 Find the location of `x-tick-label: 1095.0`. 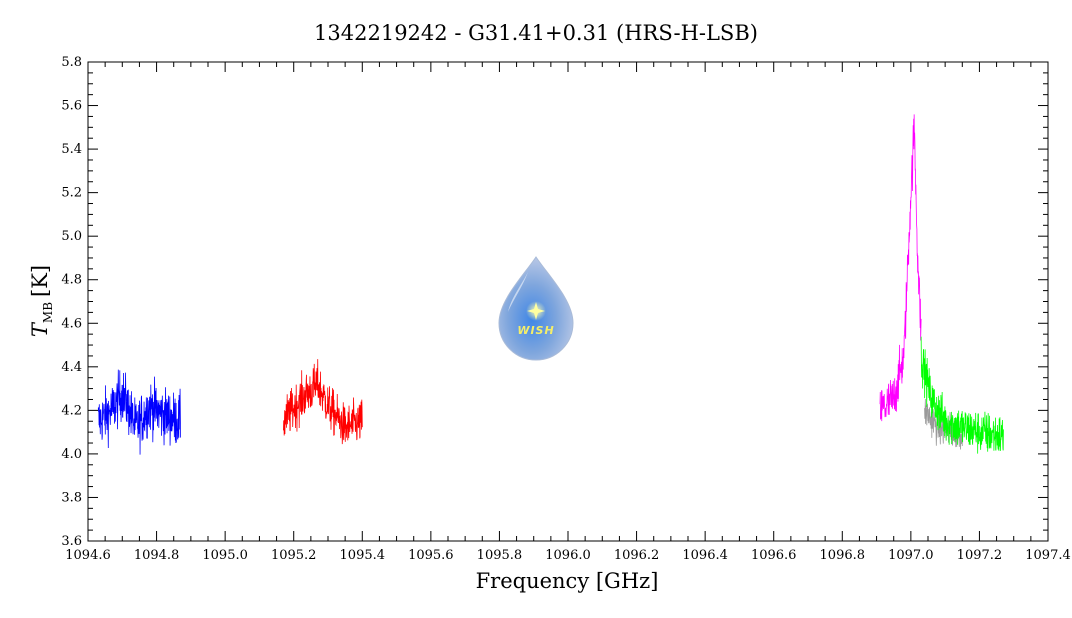

x-tick-label: 1095.0 is located at coordinates (225, 555).